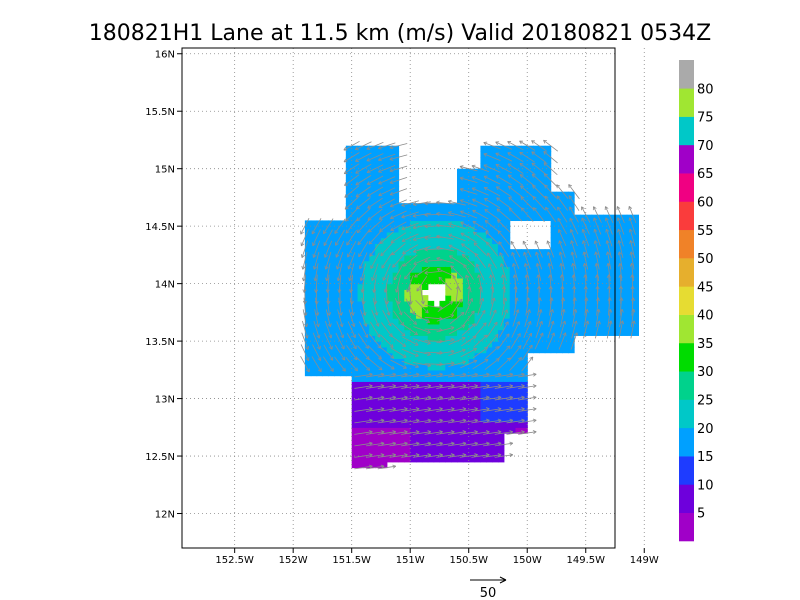 The width and height of the screenshot is (800, 600). Describe the element at coordinates (160, 457) in the screenshot. I see `y-tick-label: 12.5N` at that location.